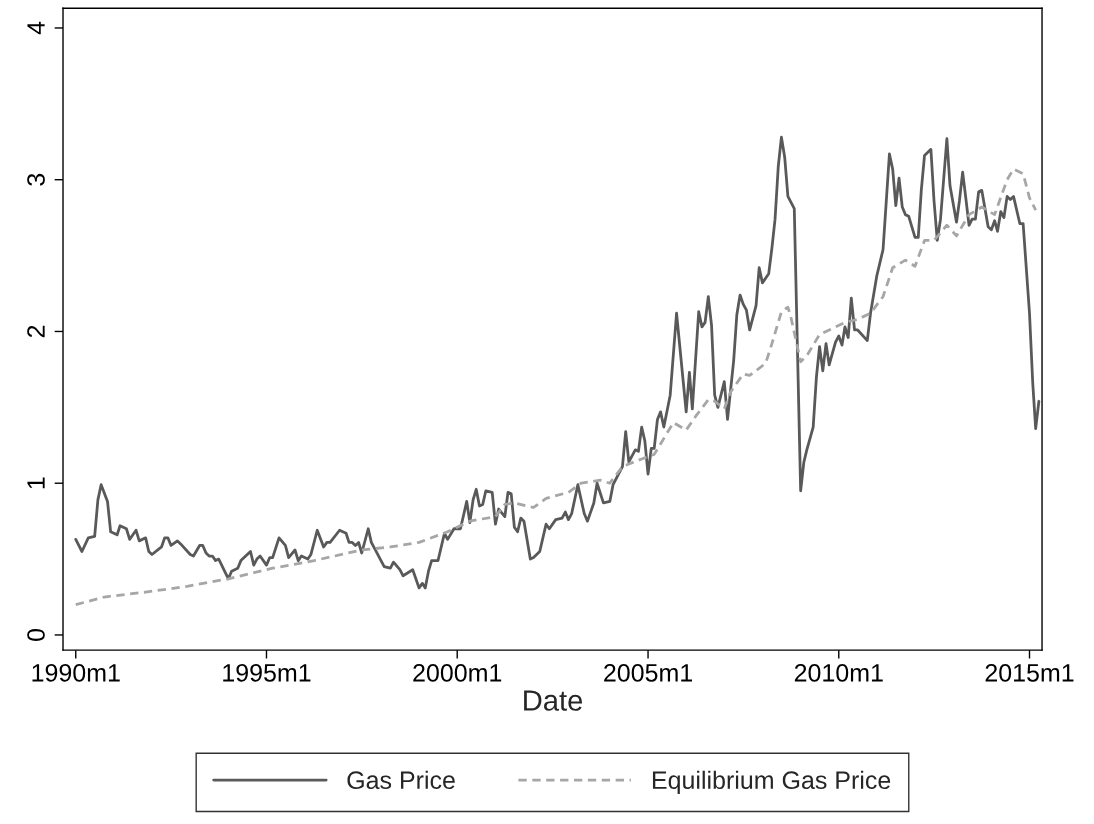 This screenshot has height=824, width=1094. Describe the element at coordinates (36, 28) in the screenshot. I see `y-tick-label: 4` at that location.